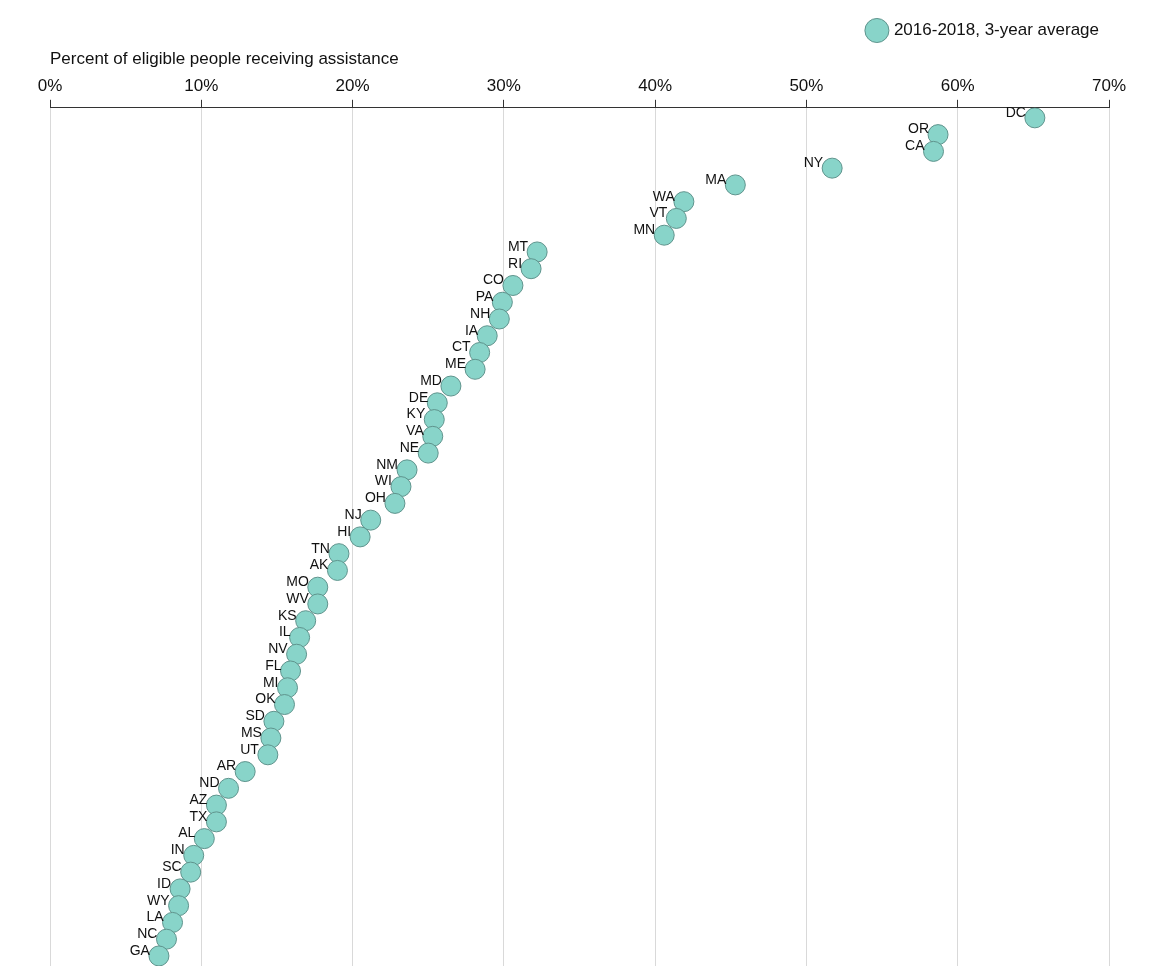 The height and width of the screenshot is (980, 1154). I want to click on x-tick-label: 50%, so click(806, 86).